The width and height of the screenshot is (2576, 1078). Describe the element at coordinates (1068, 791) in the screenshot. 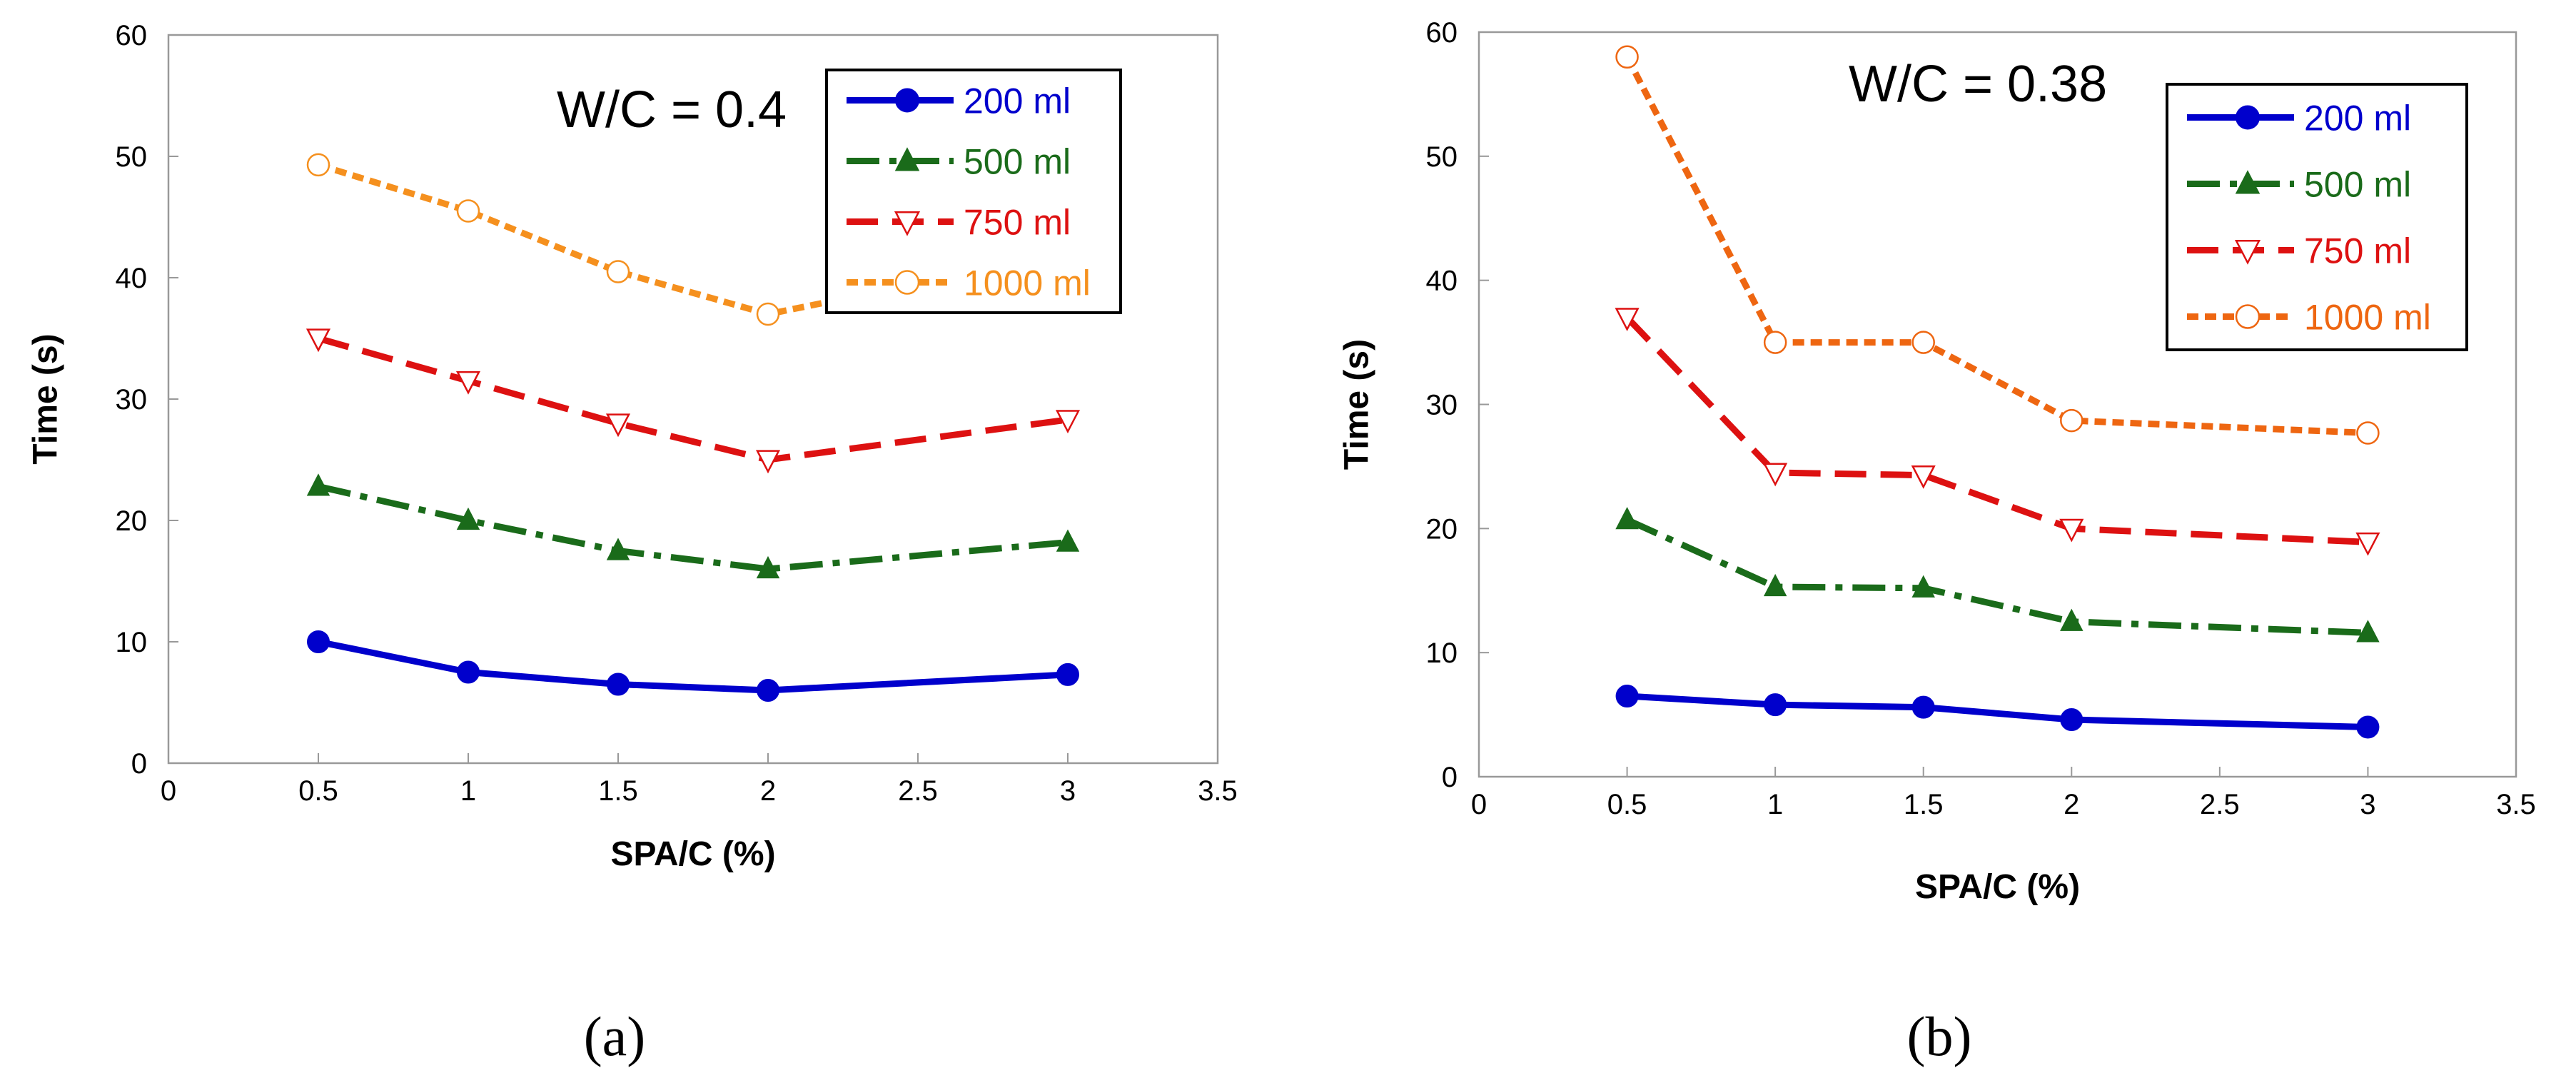

I see `x-tick-label: 3` at that location.